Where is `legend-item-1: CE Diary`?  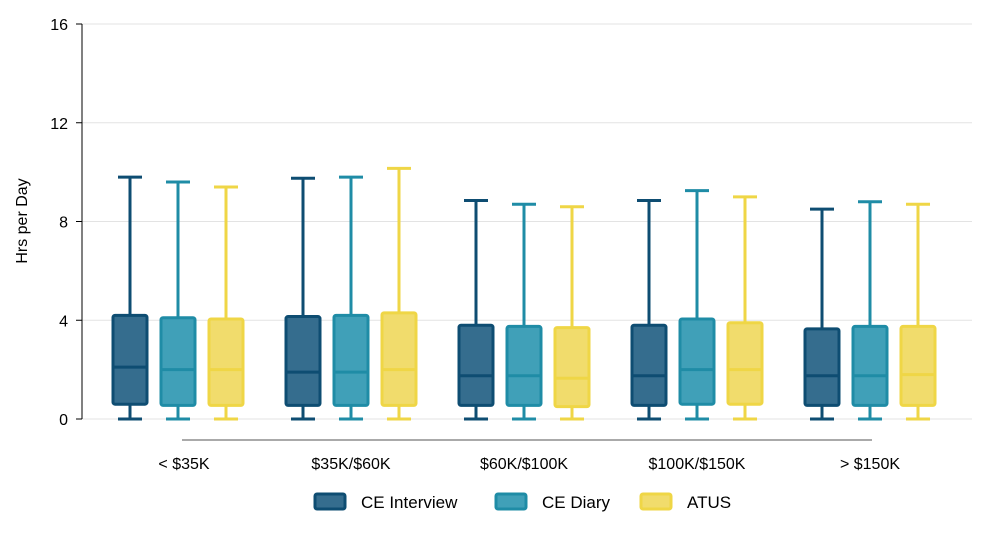
legend-item-1: CE Diary is located at coordinates (552, 502).